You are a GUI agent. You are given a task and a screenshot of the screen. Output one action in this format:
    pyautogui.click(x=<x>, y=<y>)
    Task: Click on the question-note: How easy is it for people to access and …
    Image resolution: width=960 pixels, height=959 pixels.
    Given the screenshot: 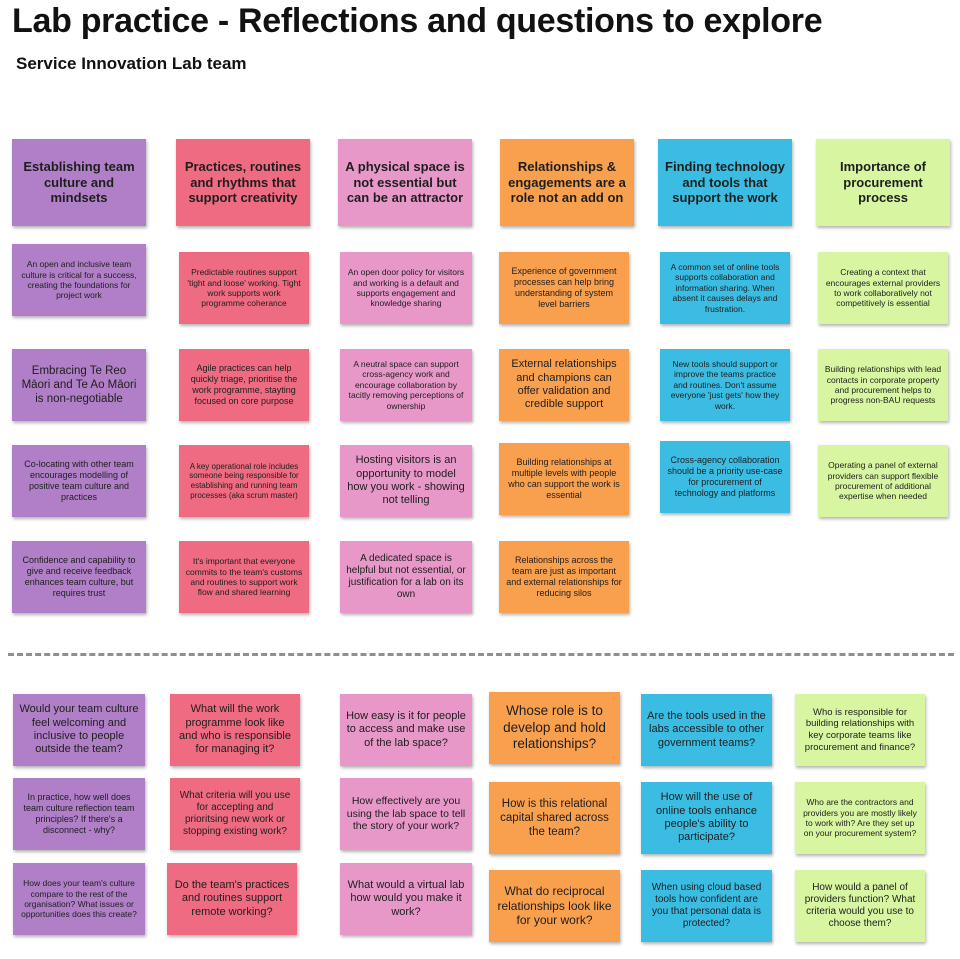 What is the action you would take?
    pyautogui.click(x=406, y=730)
    